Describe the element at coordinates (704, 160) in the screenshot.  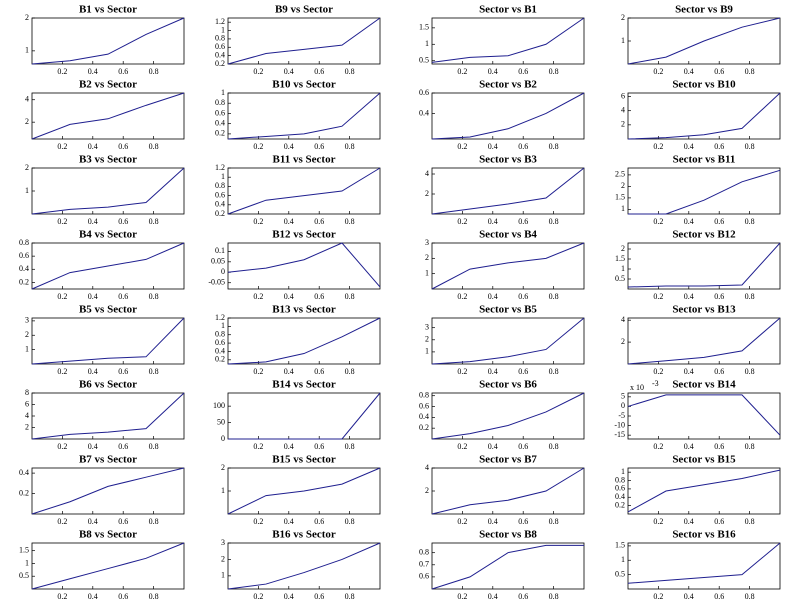
I see `subplot-title: Sector vs B11` at that location.